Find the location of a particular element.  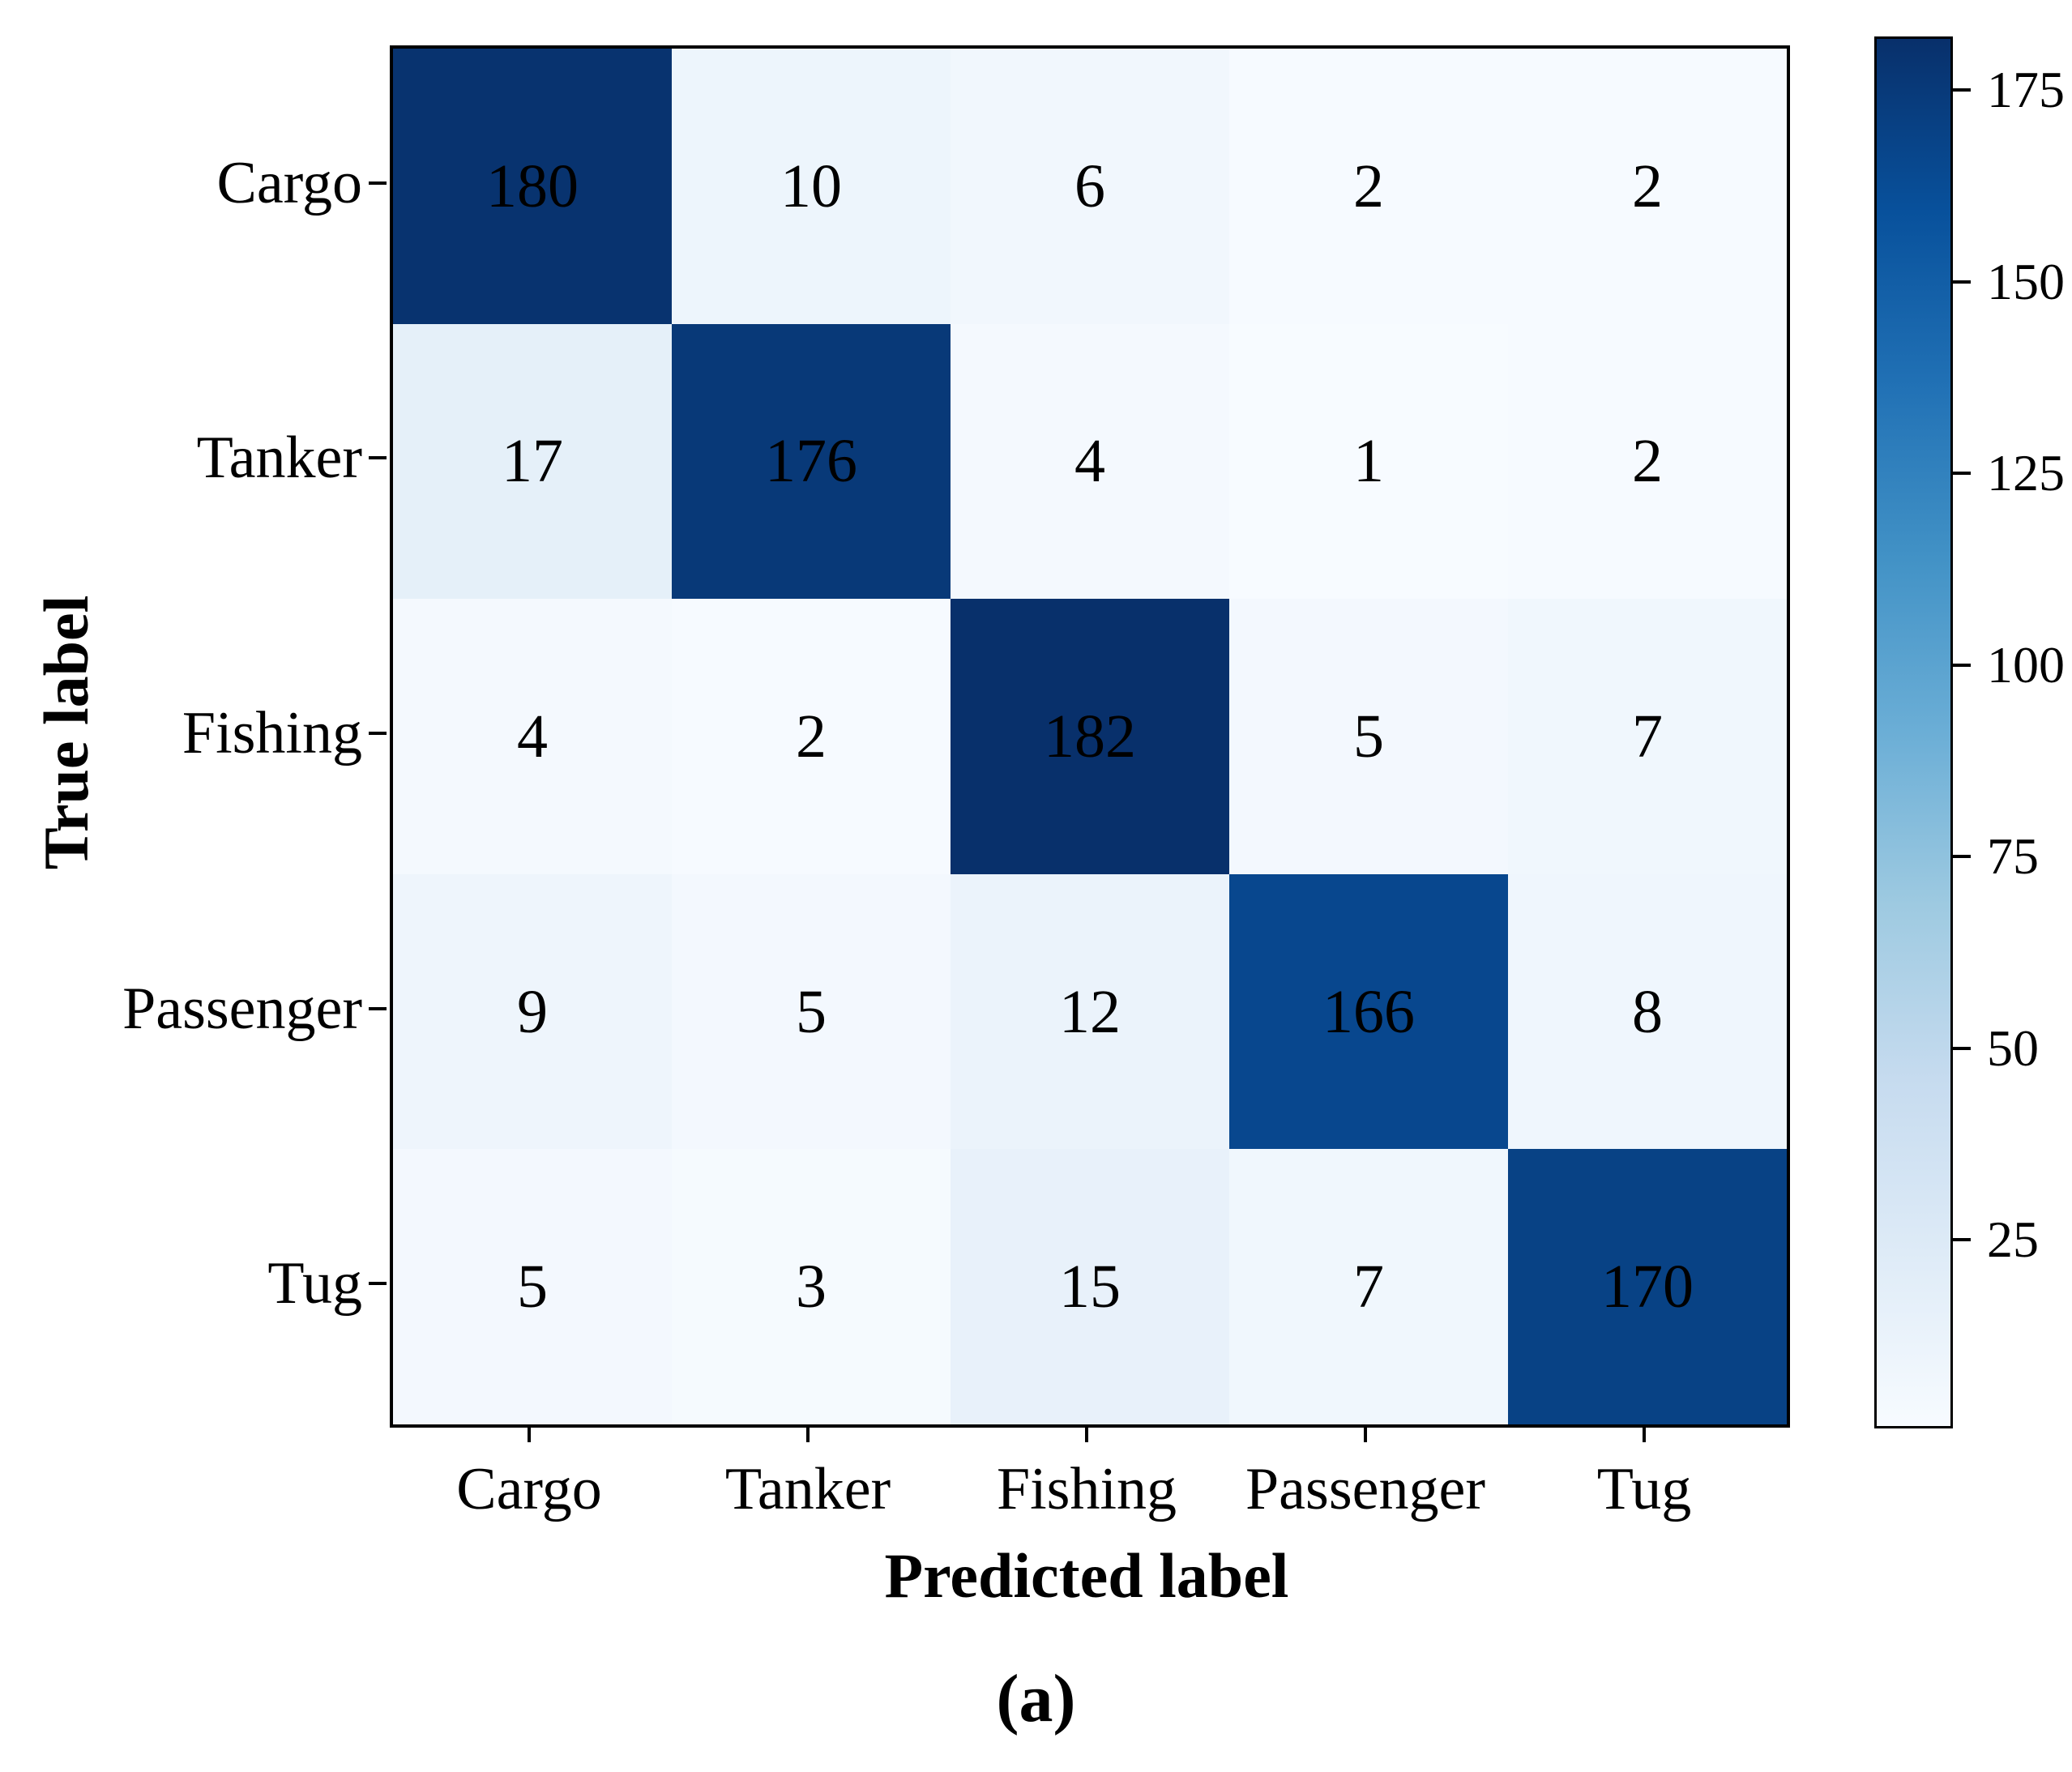

cell-fishing-fishing: 182 is located at coordinates (1090, 736).